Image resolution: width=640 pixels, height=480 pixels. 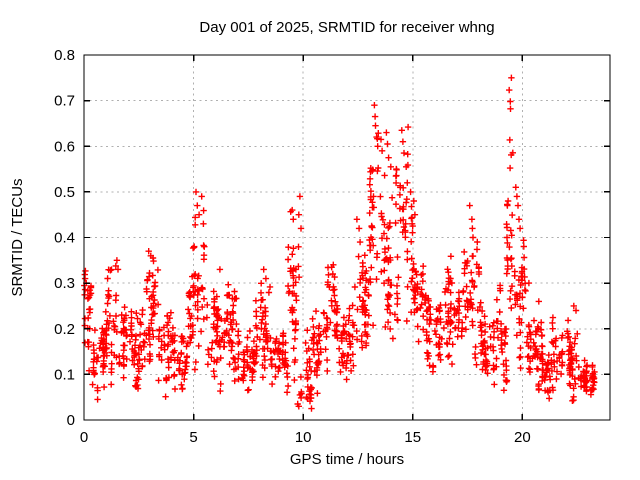 I want to click on x-tick-labels: 0 5 10 15 20, so click(x=305, y=437).